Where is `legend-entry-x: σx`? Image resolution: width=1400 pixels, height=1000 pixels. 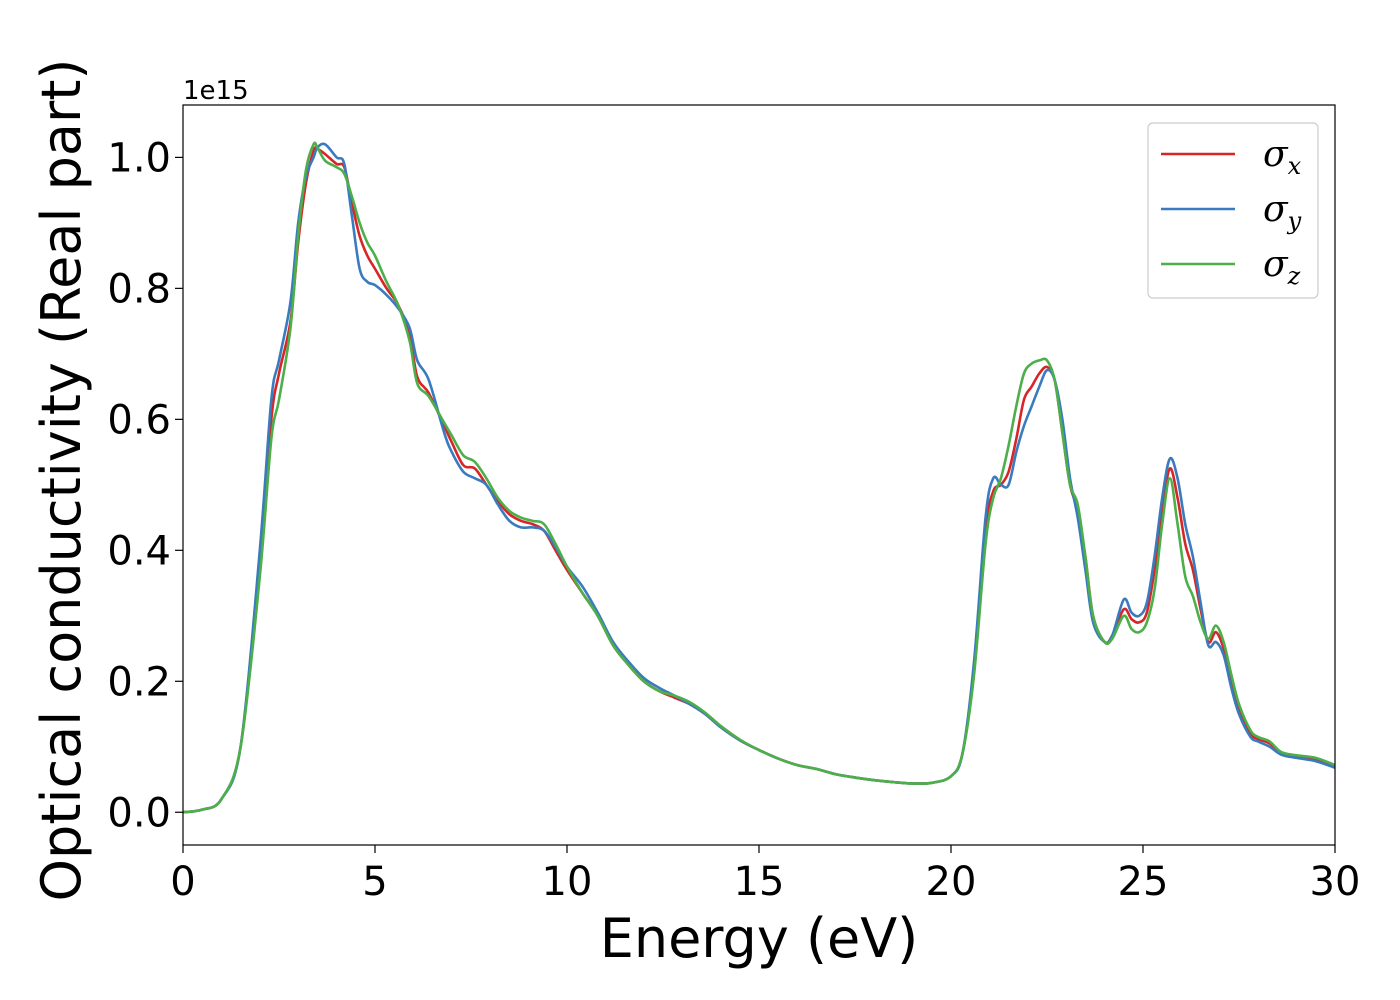 legend-entry-x: σx is located at coordinates (1282, 157).